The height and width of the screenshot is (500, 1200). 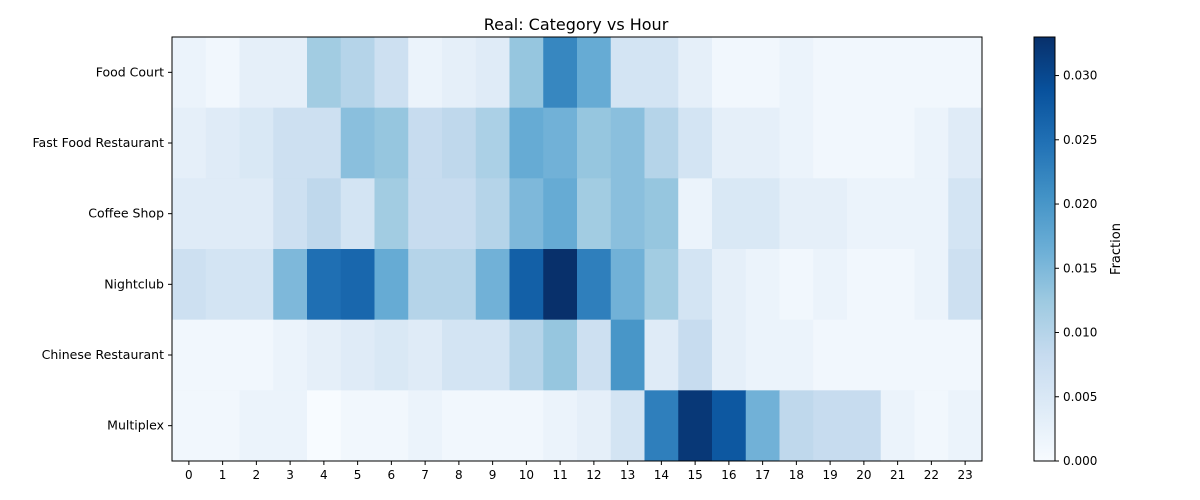 I want to click on y-tick-label: Nightclub, so click(x=134, y=283).